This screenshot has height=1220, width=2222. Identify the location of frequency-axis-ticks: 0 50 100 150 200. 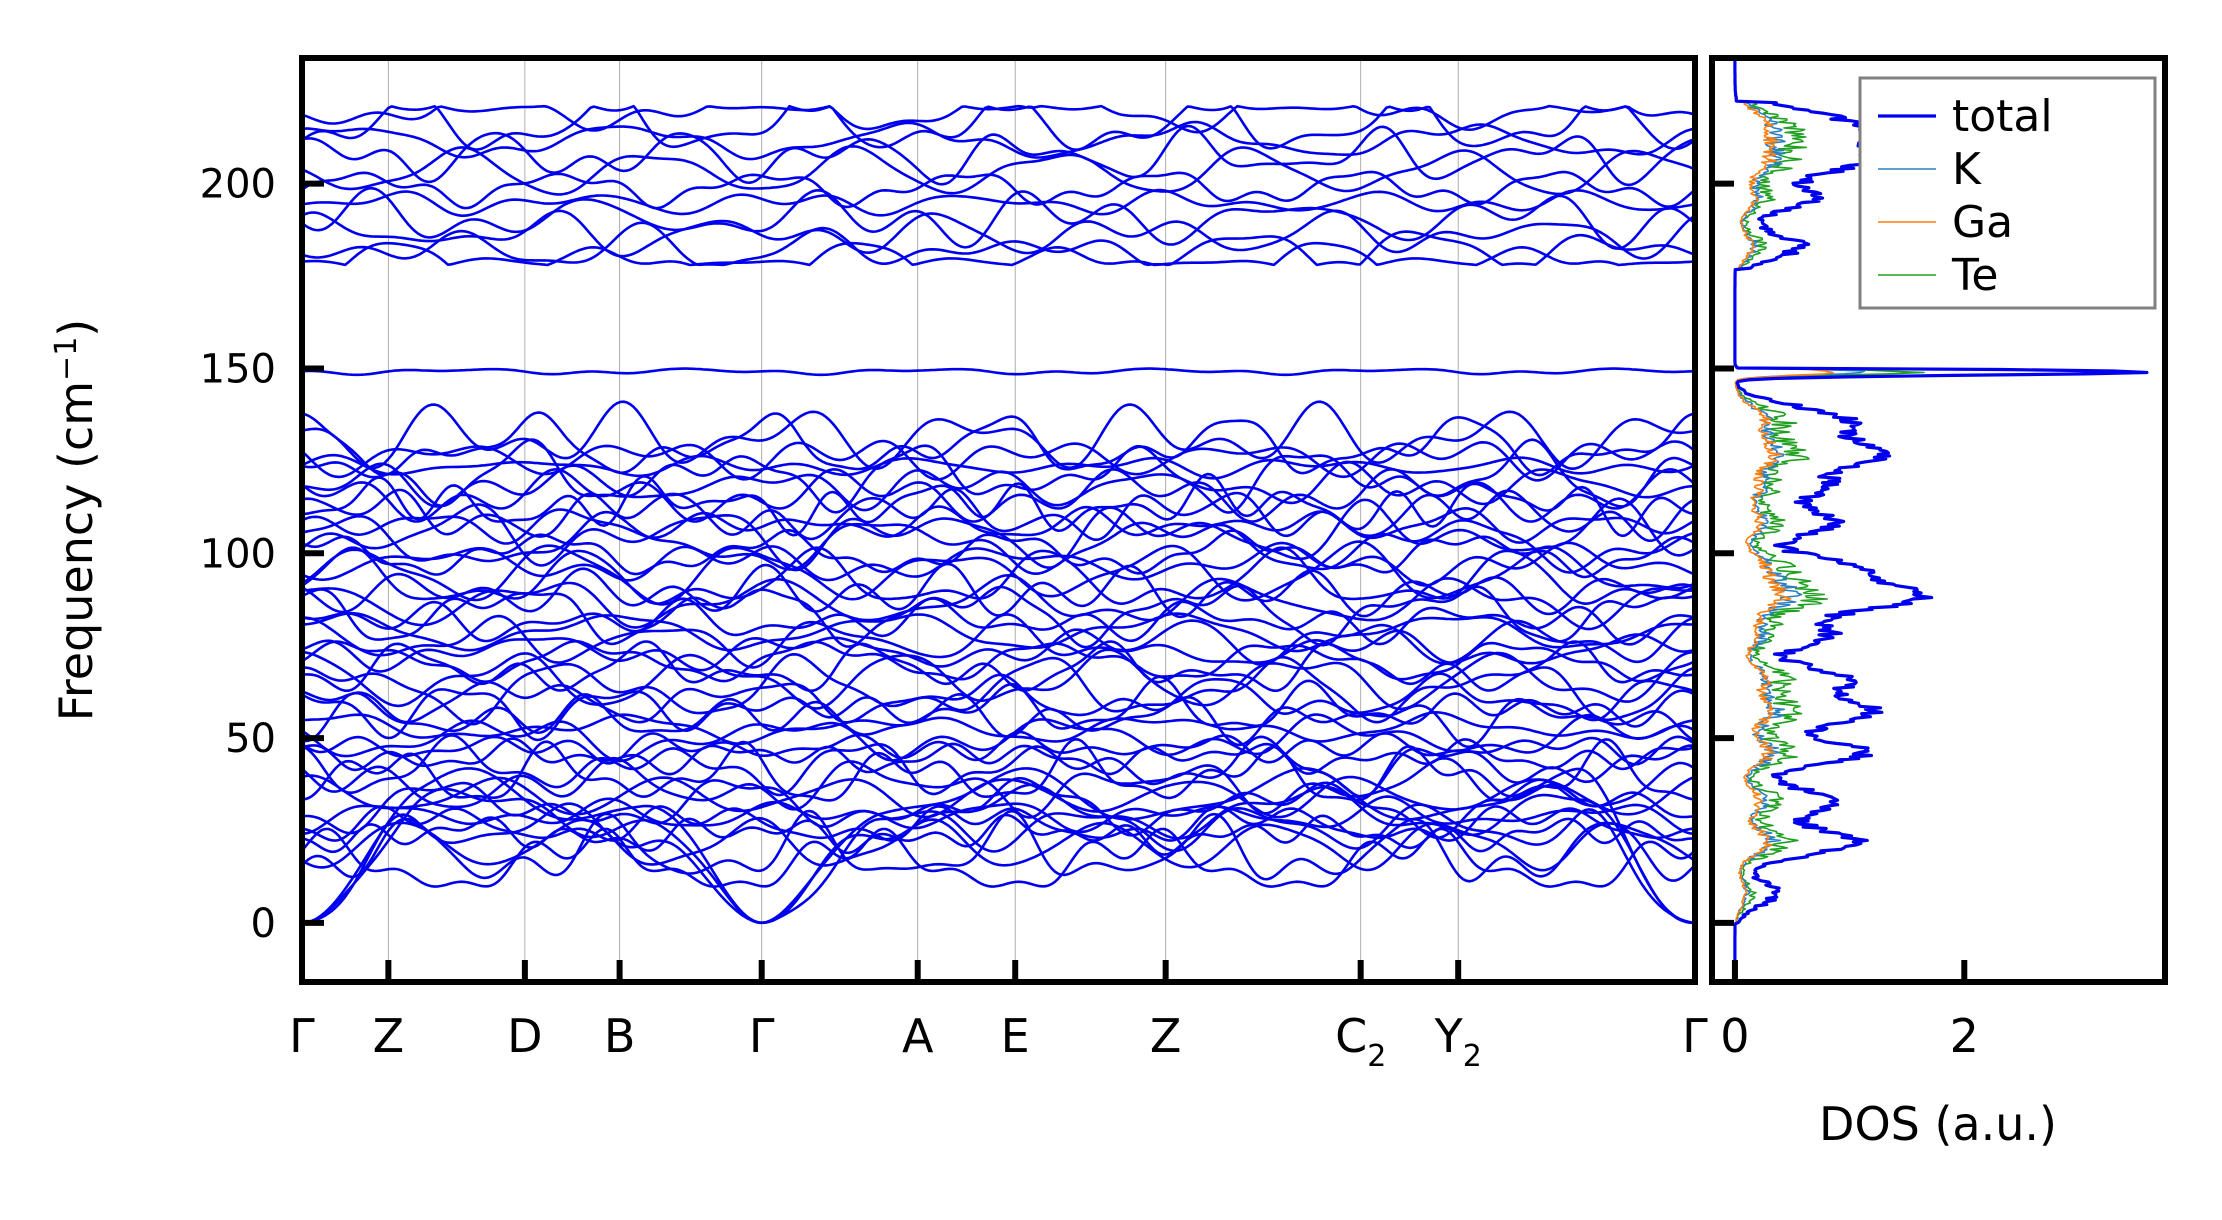
(262, 554).